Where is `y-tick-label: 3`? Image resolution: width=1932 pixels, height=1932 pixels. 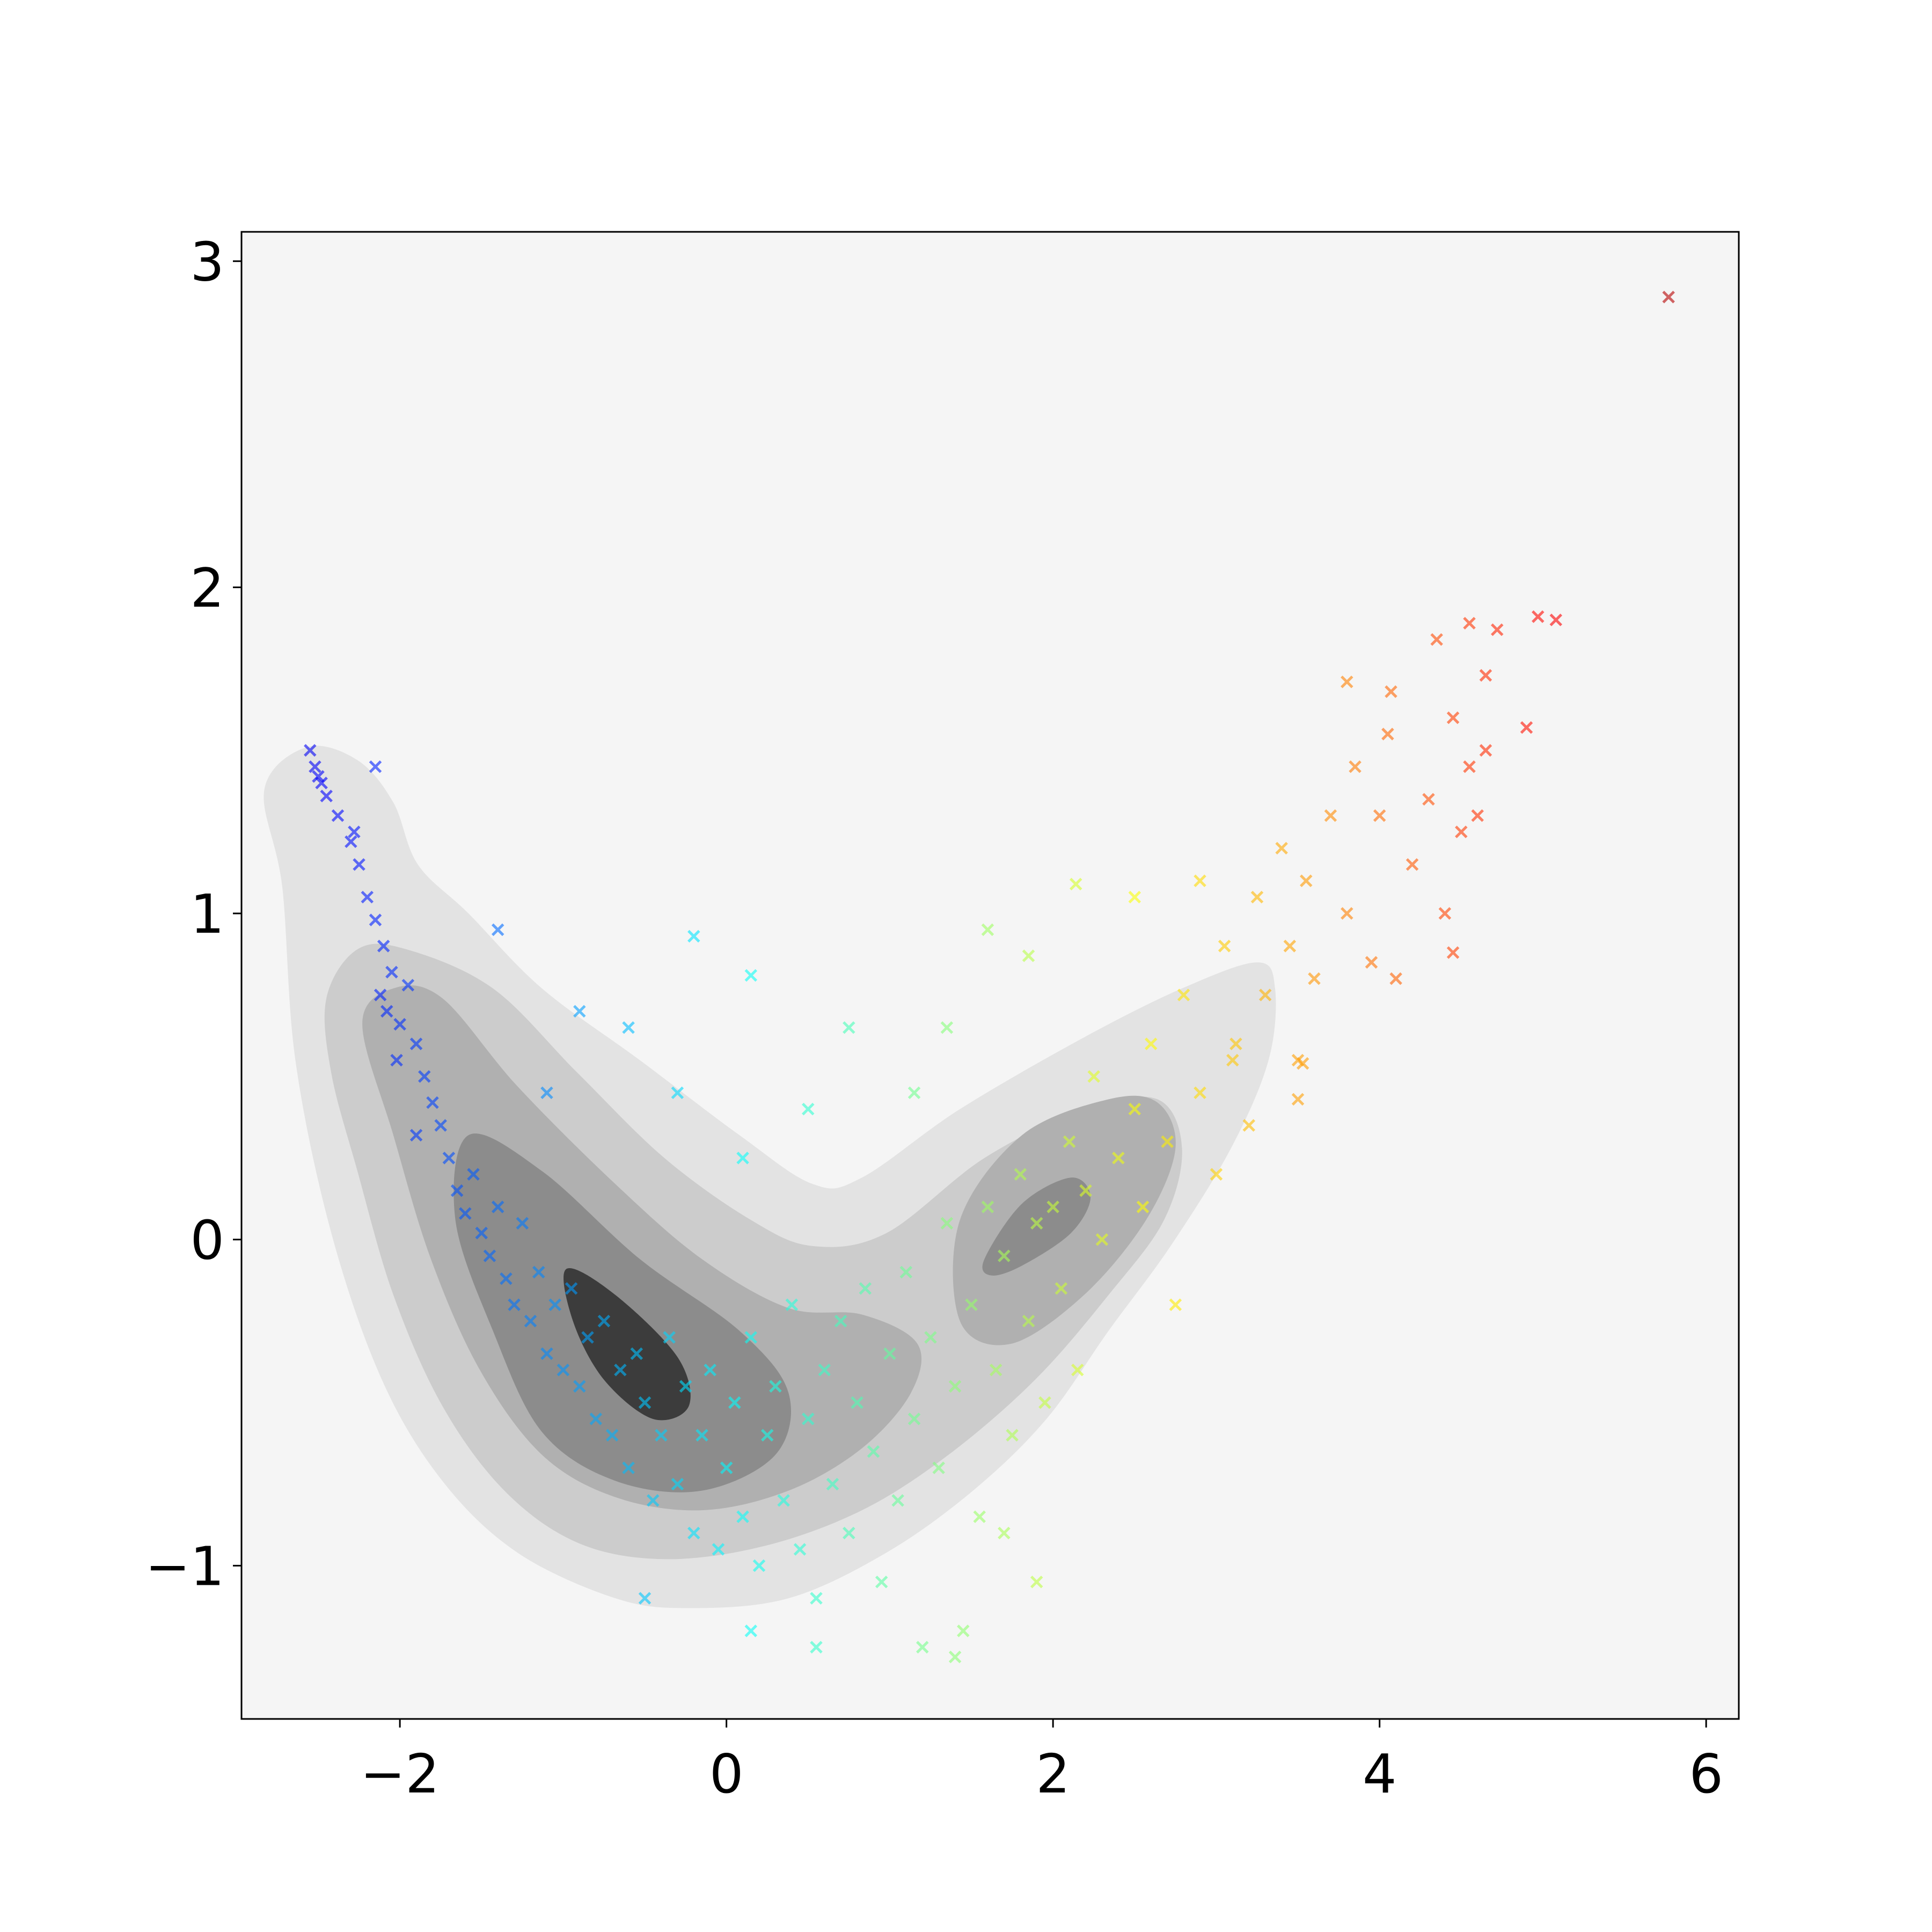
y-tick-label: 3 is located at coordinates (207, 262).